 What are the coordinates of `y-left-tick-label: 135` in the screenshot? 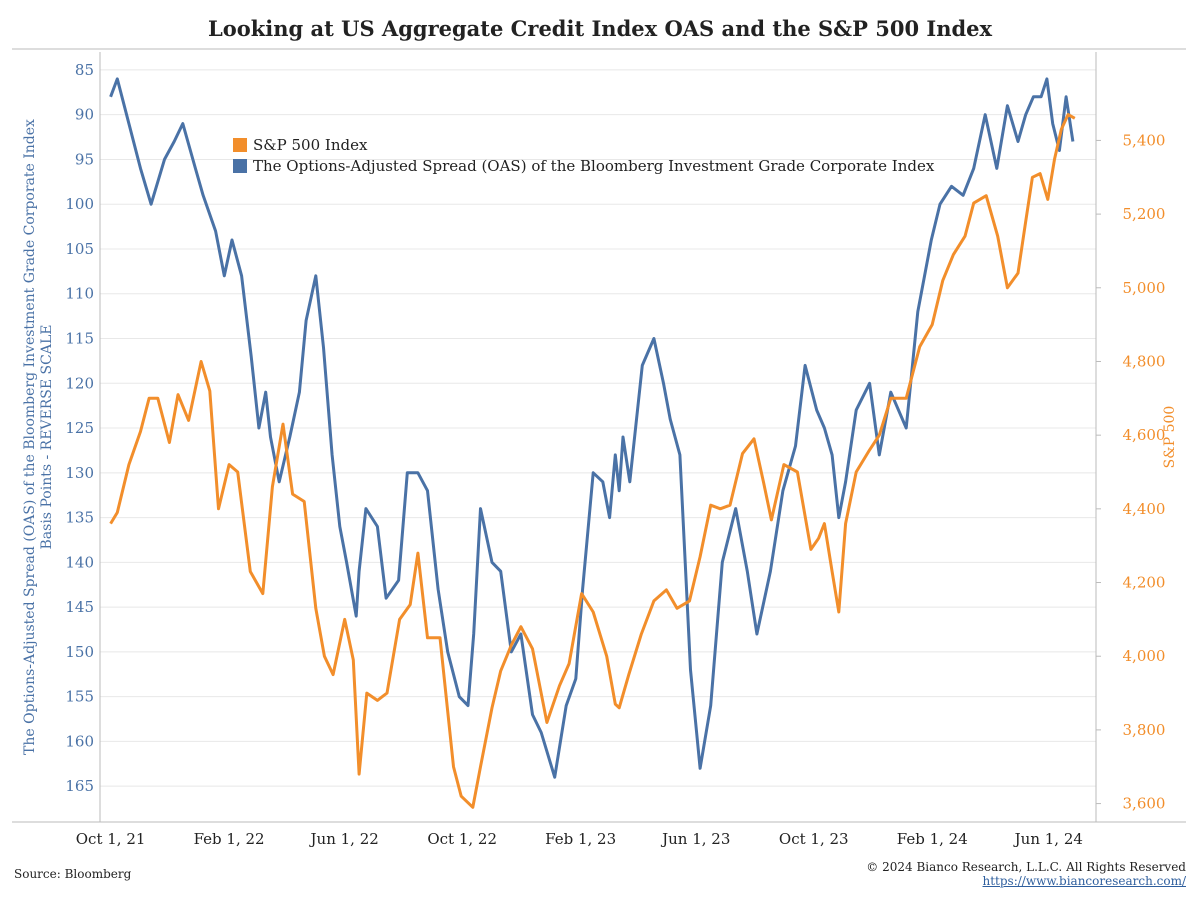 It's located at (79, 518).